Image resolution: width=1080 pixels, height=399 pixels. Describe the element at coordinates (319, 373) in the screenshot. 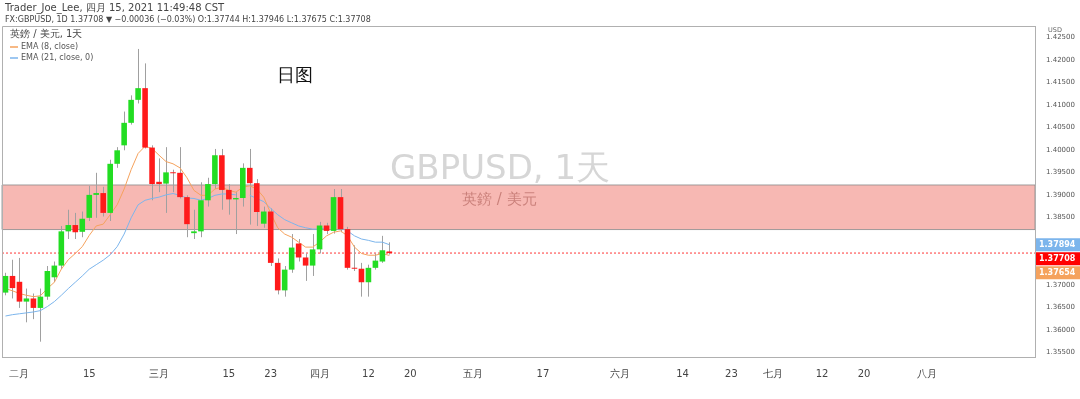

I see `x-tick-label: 四月` at that location.